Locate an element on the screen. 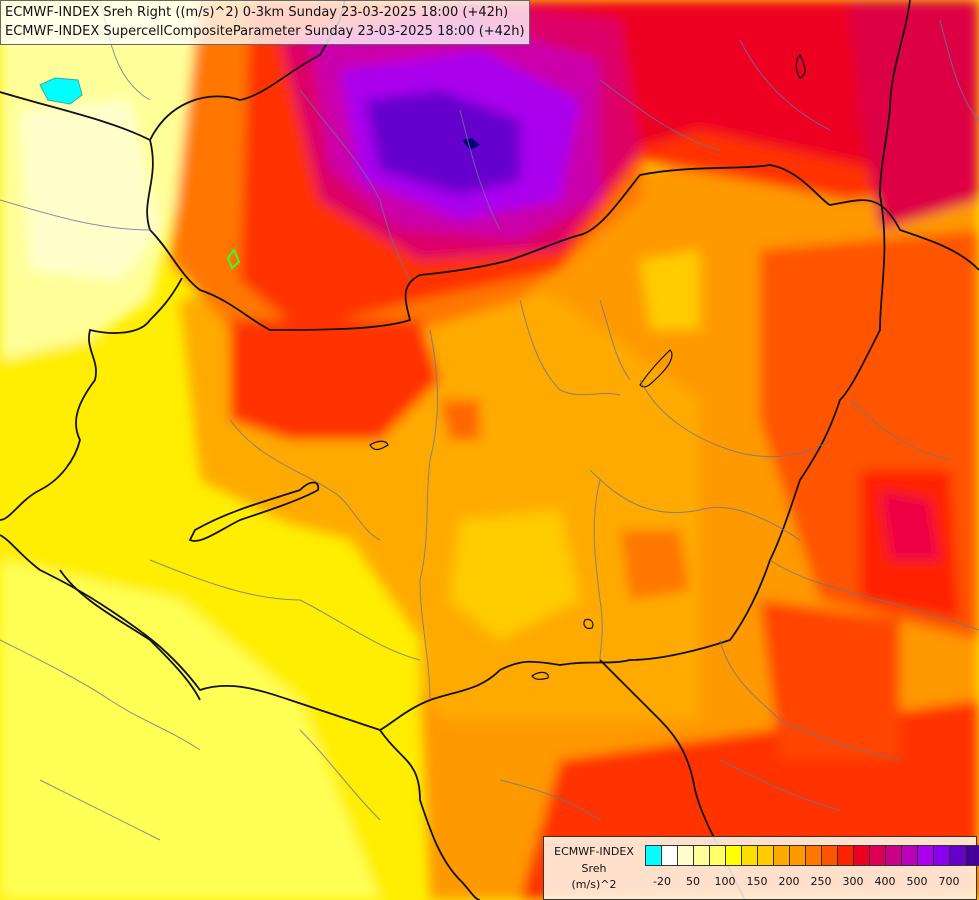 This screenshot has width=979, height=900. legend-tick-label: 50 is located at coordinates (693, 881).